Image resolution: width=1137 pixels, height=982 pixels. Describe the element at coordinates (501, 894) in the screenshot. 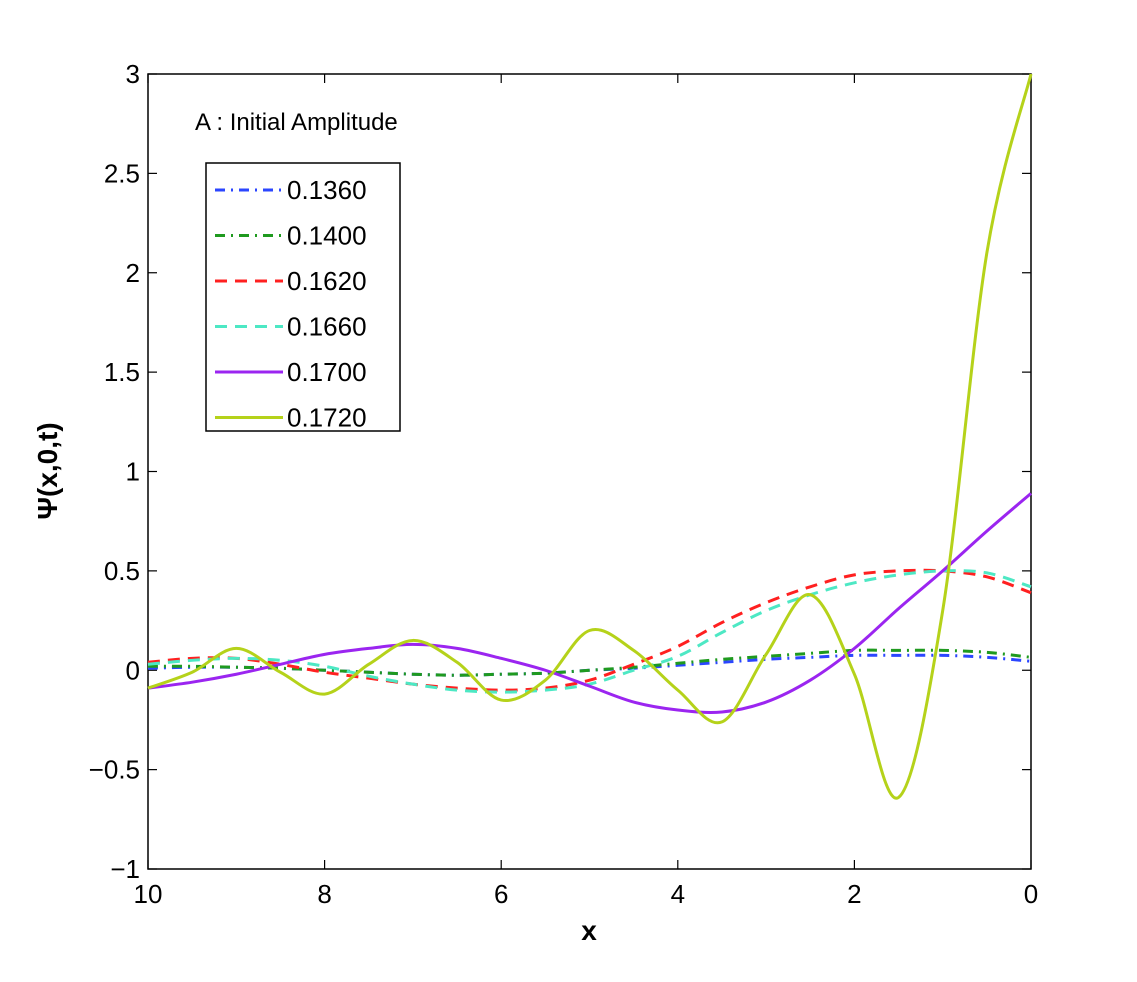

I see `x-tick-label: 6` at that location.